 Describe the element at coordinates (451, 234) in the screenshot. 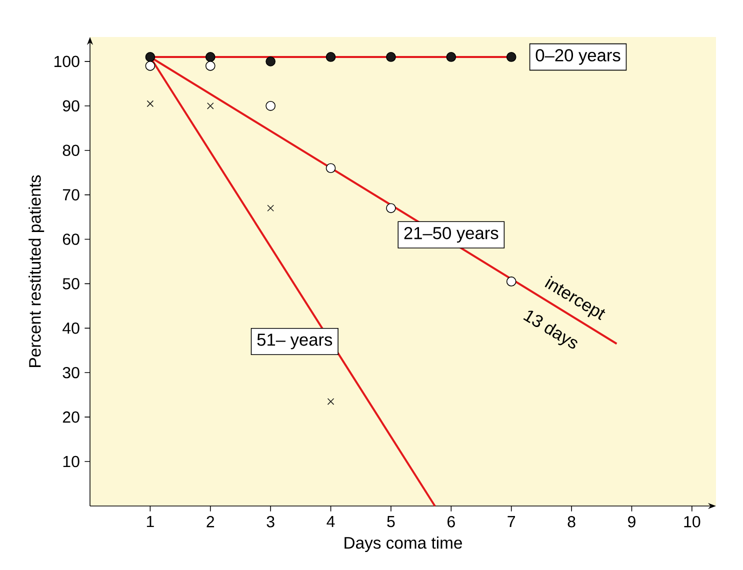

I see `series-label: 21–50 years` at that location.